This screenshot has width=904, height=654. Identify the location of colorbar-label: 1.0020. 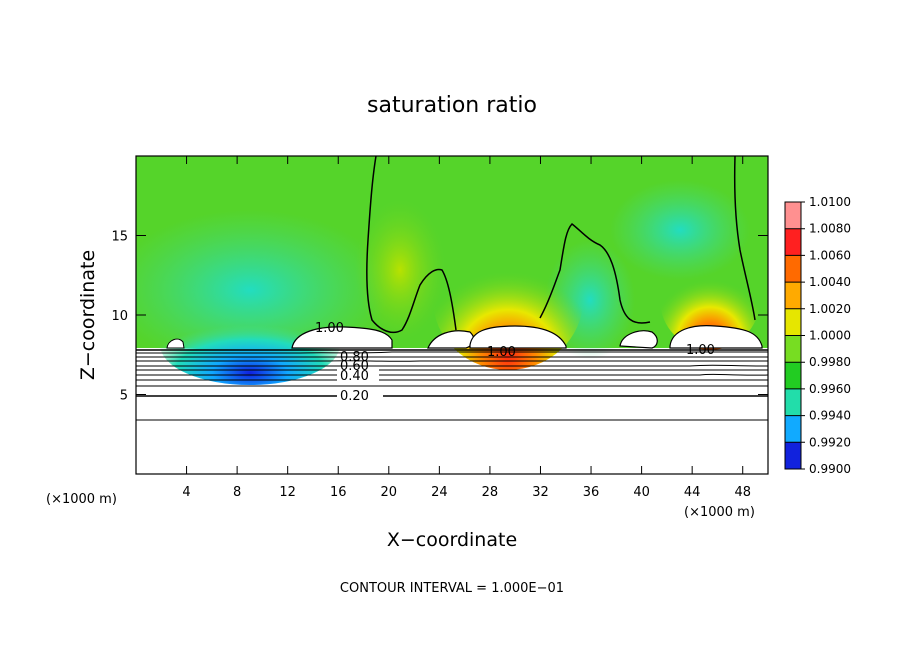
(830, 309).